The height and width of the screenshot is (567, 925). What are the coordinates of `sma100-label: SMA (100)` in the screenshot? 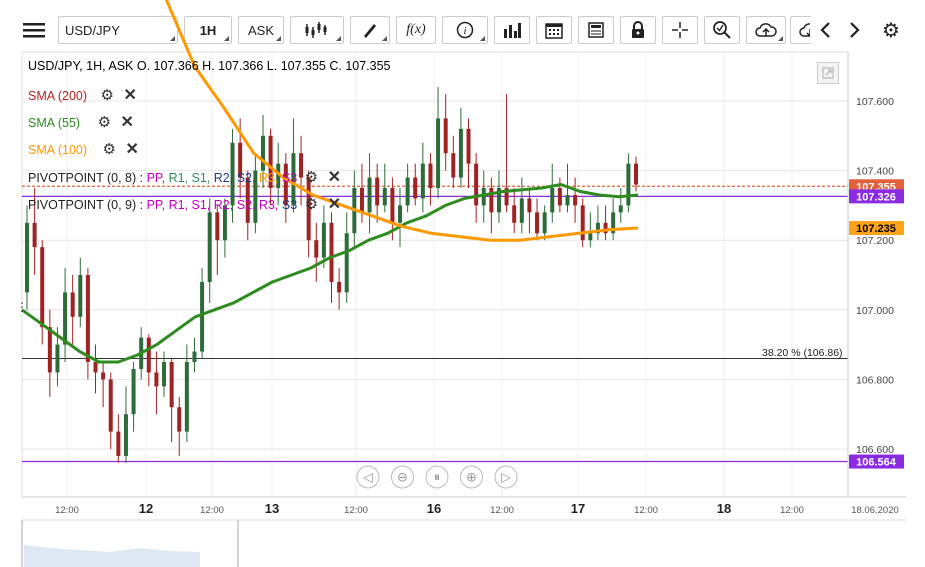 It's located at (58, 150).